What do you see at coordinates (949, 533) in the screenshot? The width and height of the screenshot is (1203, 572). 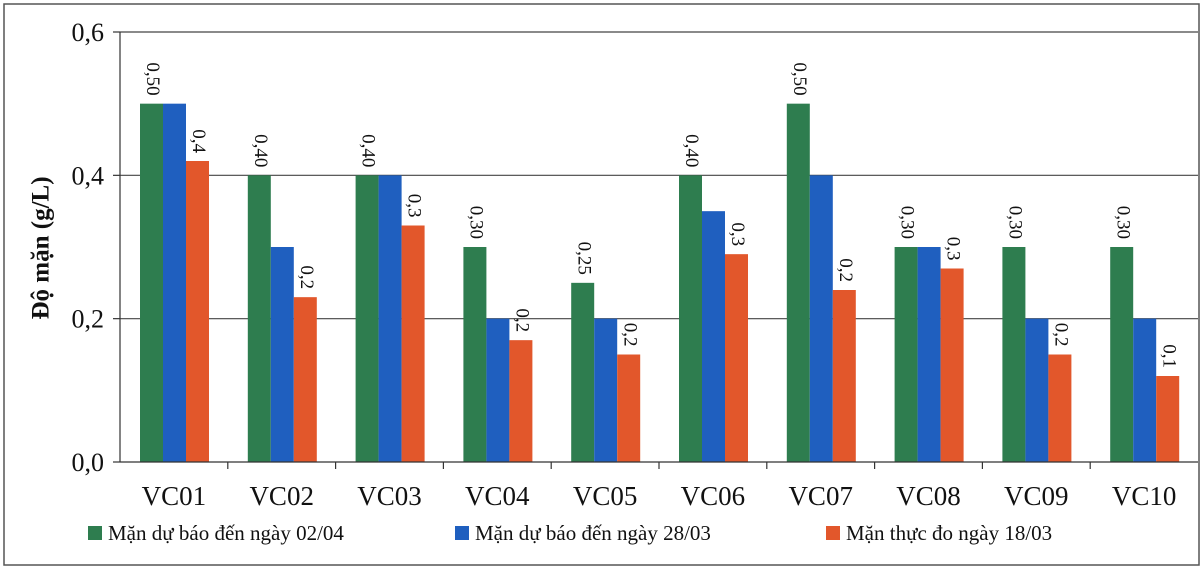 I see `legend-label: Mặn thực đo ngày 18/03` at bounding box center [949, 533].